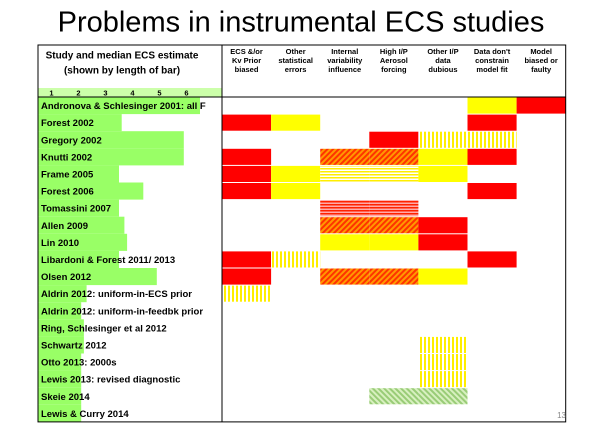 This screenshot has width=602, height=430. Describe the element at coordinates (159, 92) in the screenshot. I see `scale-label: 5` at that location.